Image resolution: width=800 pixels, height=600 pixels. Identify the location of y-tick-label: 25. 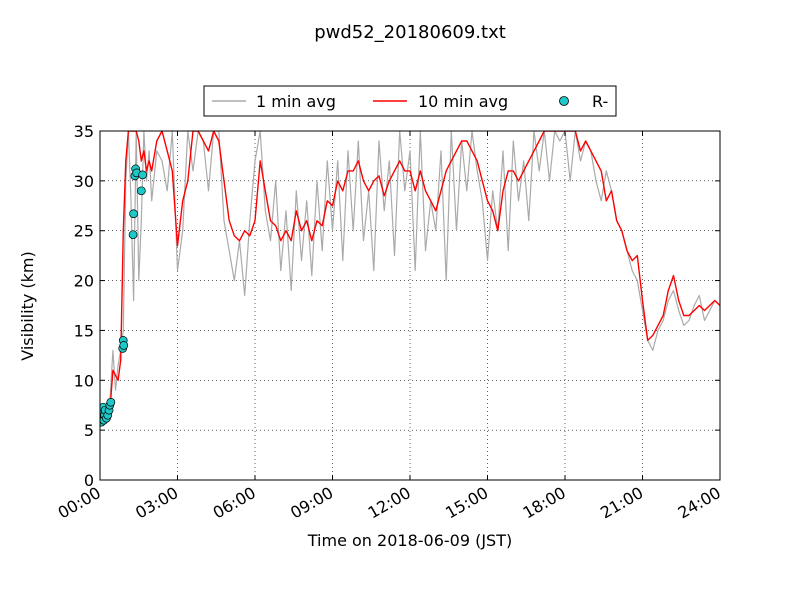
(84, 231).